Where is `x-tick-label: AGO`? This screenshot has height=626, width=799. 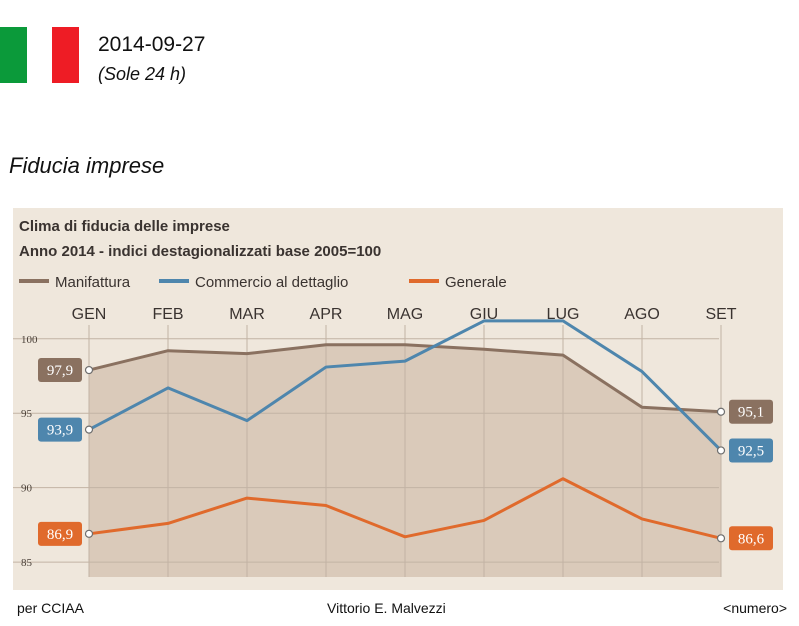
x-tick-label: AGO is located at coordinates (642, 314).